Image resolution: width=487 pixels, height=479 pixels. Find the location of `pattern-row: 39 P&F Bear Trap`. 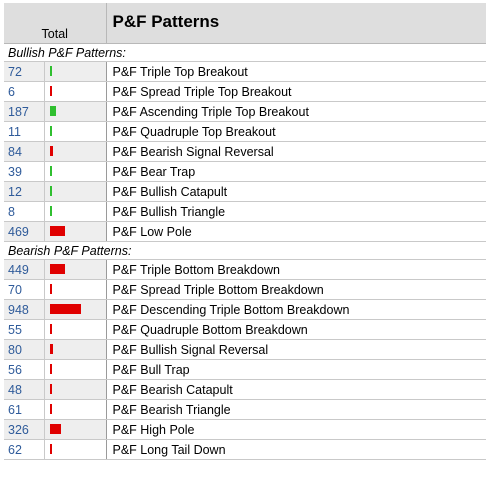

pattern-row: 39 P&F Bear Trap is located at coordinates (245, 171).